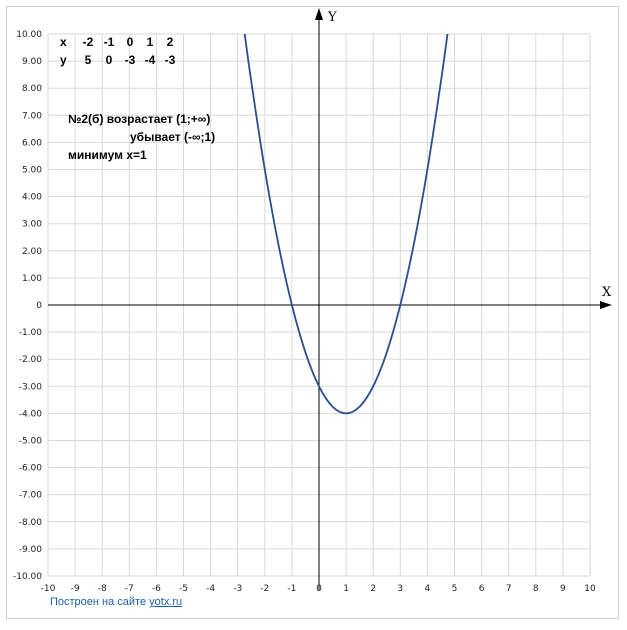 This screenshot has width=627, height=630. I want to click on y-tick-label: 3.00, so click(32, 225).